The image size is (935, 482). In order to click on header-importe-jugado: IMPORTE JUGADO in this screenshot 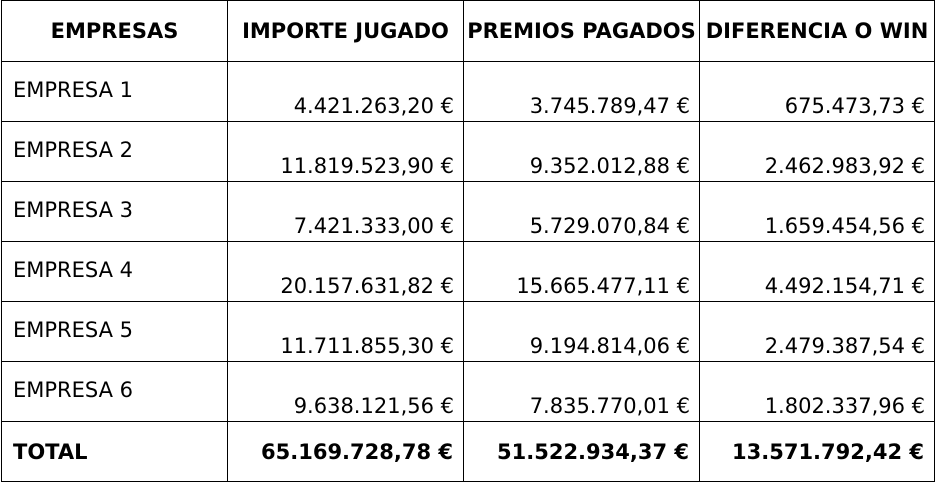, I will do `click(345, 31)`.